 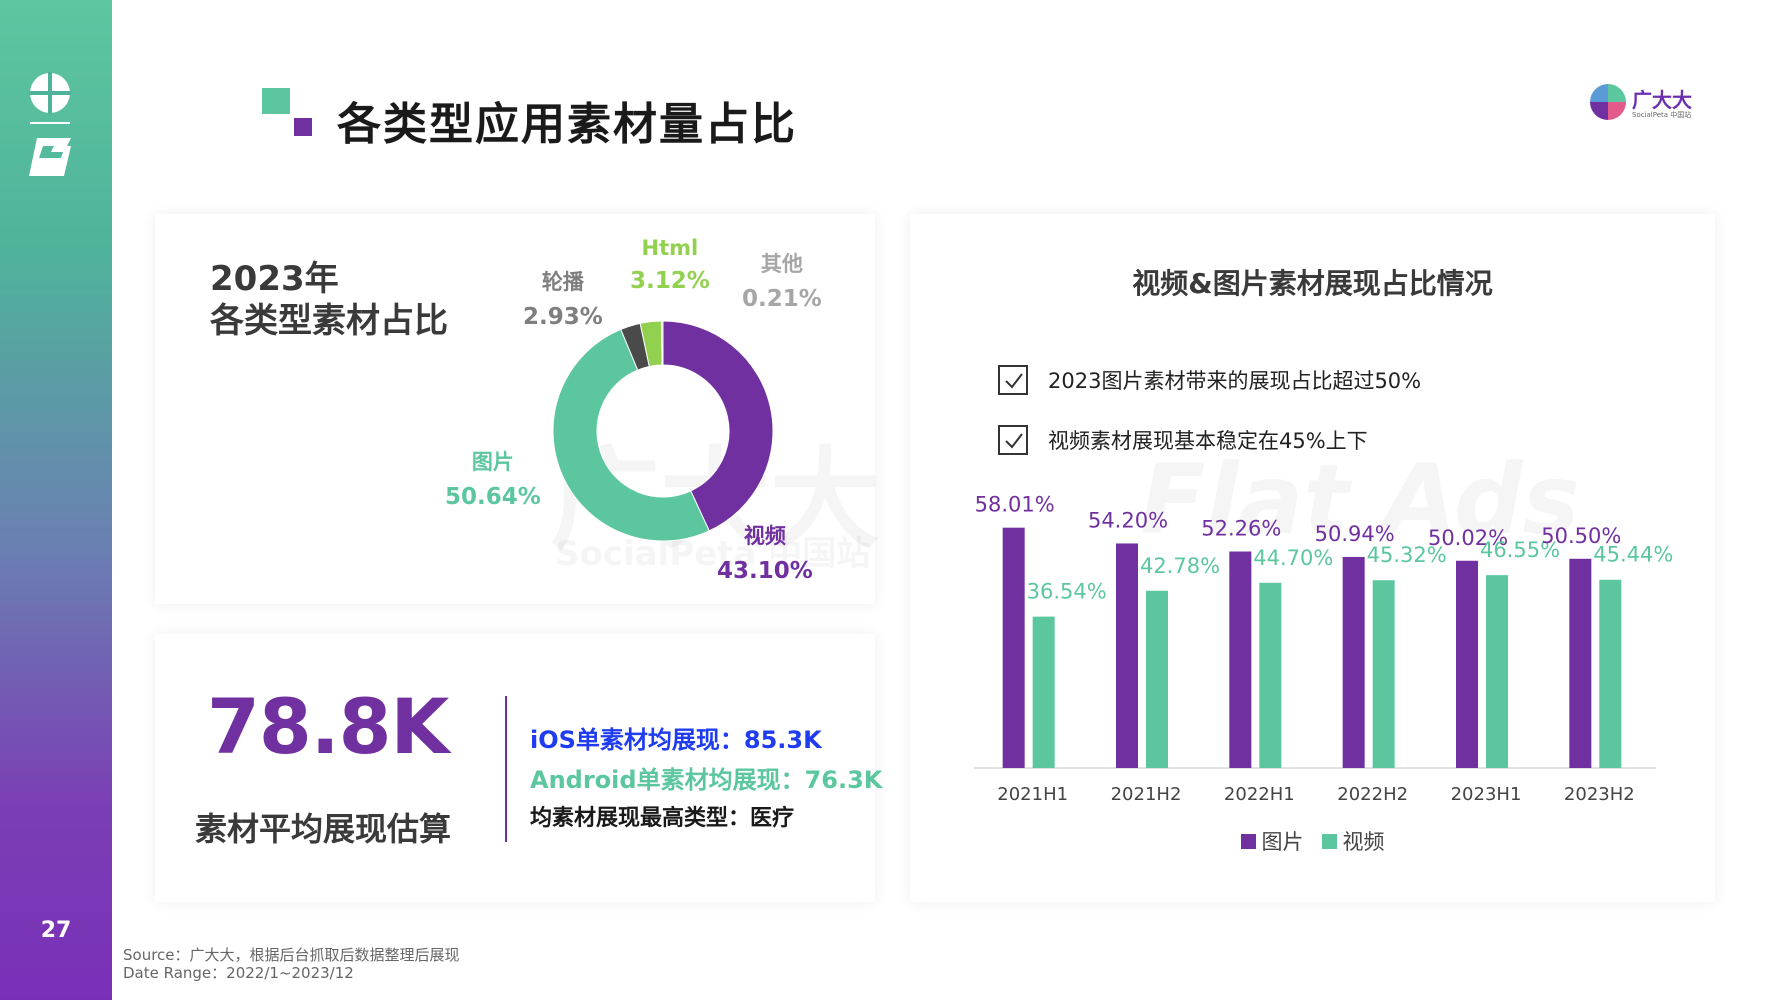 What do you see at coordinates (1662, 115) in the screenshot?
I see `brand-subtitle: SocialPeta 中国站` at bounding box center [1662, 115].